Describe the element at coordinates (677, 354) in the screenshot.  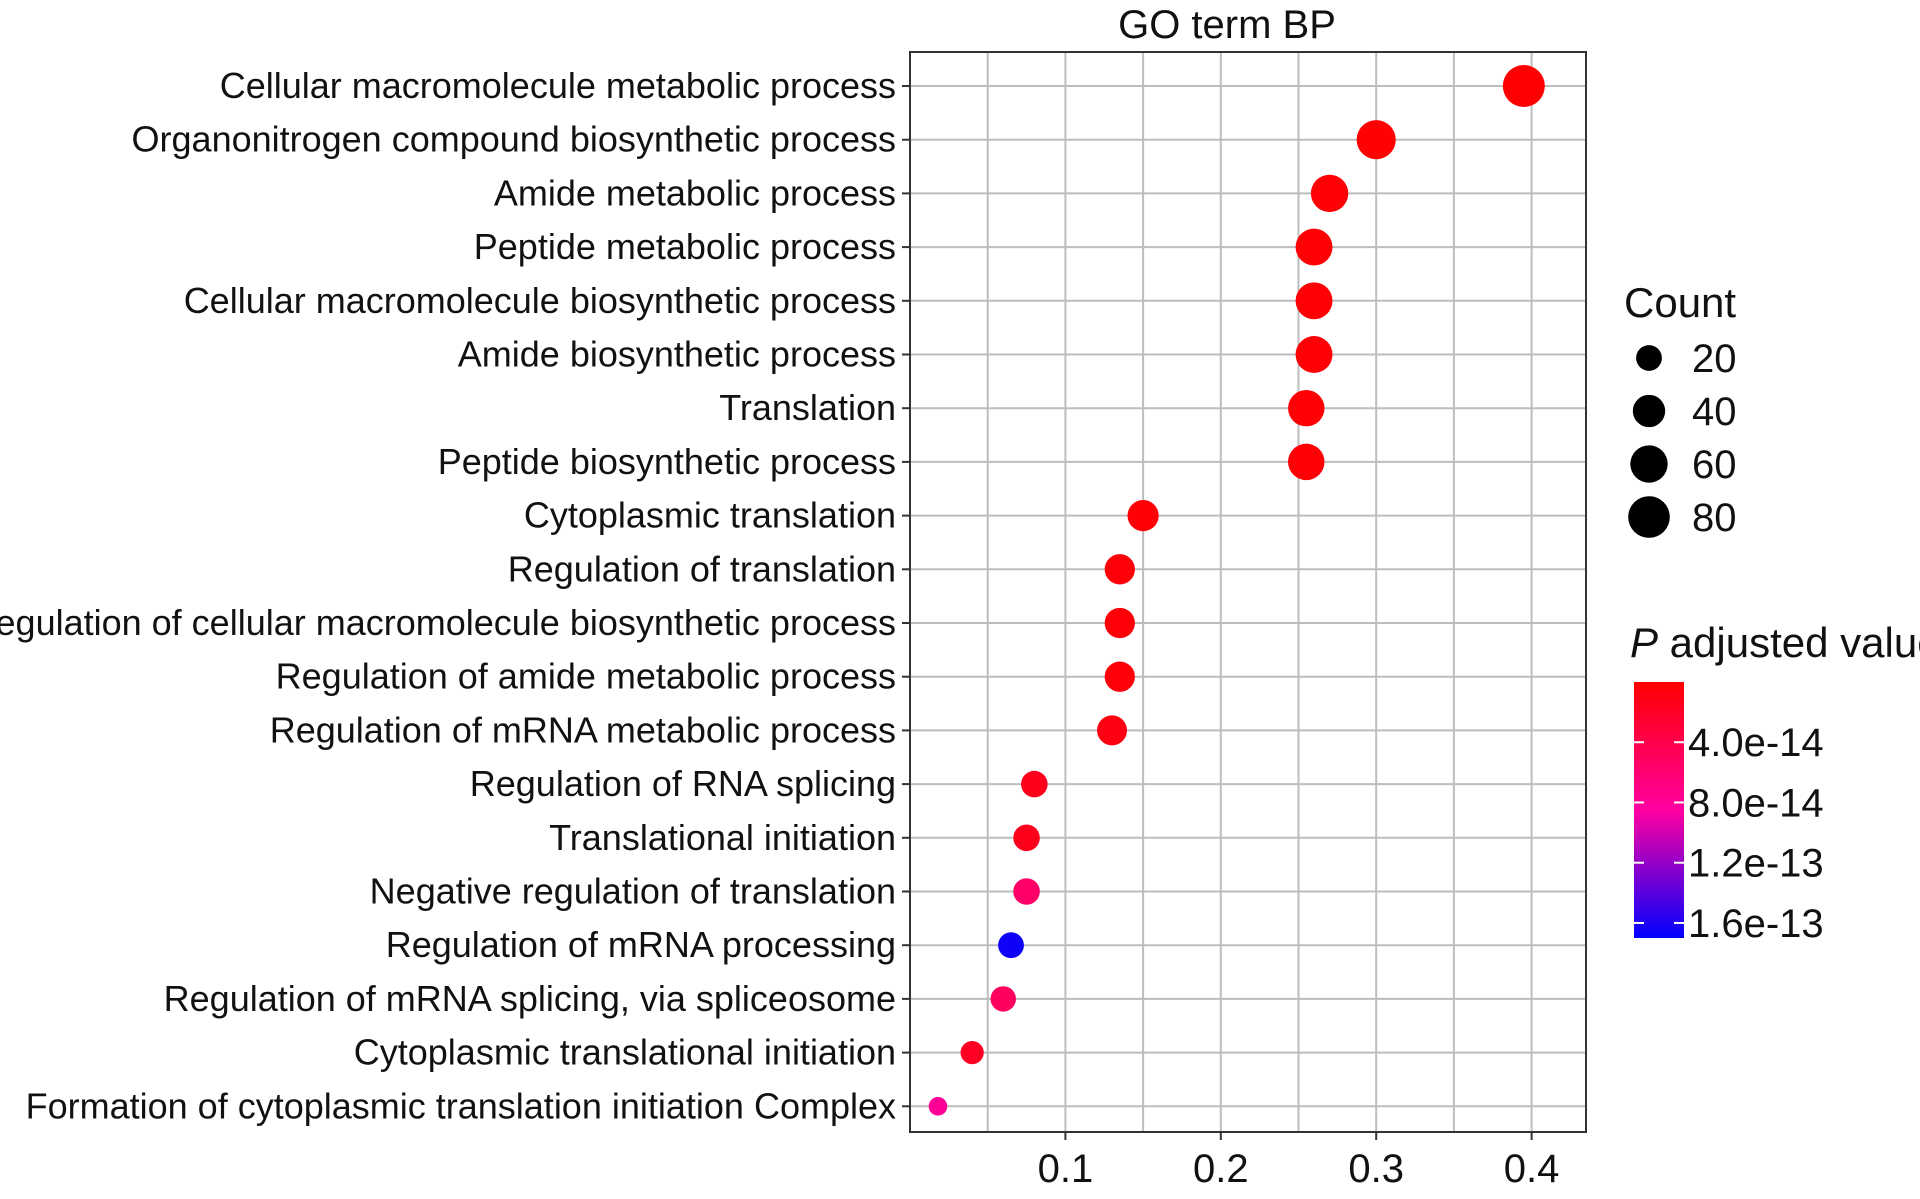
I see `term-label: Amide biosynthetic process` at that location.